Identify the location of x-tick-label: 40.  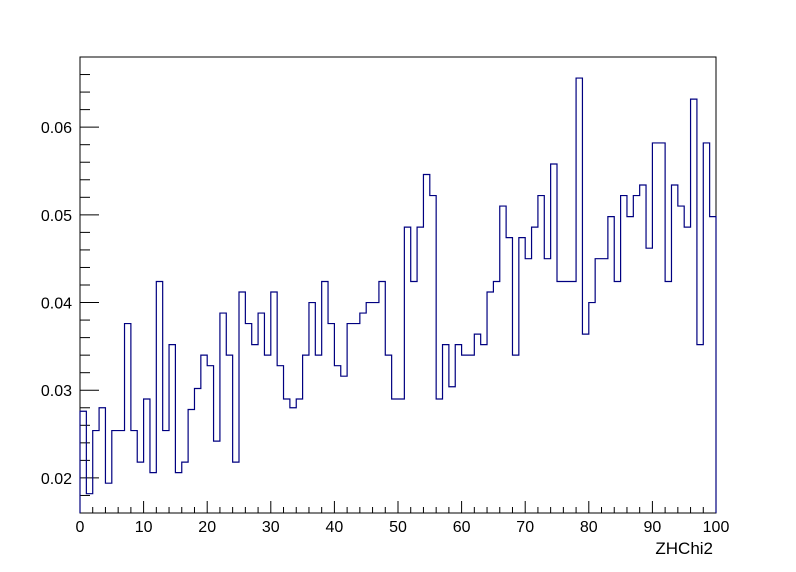
(335, 527).